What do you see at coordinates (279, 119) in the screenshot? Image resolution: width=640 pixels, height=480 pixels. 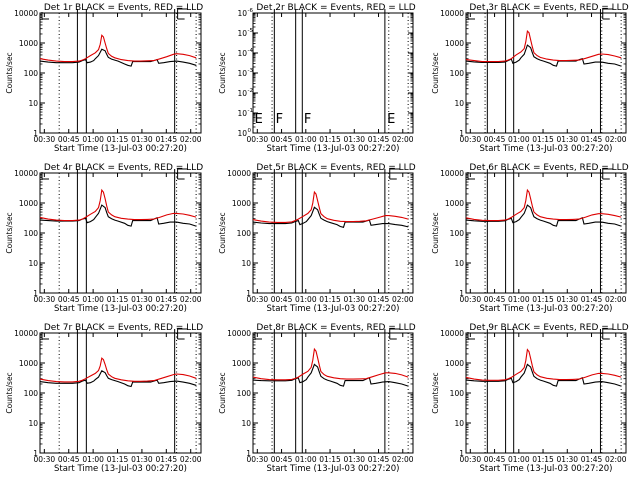 I see `annotation-label: F` at bounding box center [279, 119].